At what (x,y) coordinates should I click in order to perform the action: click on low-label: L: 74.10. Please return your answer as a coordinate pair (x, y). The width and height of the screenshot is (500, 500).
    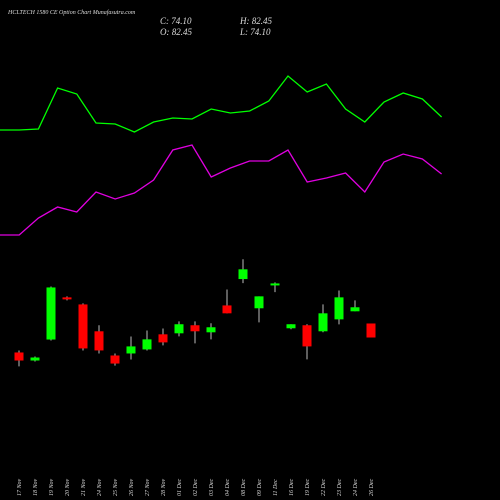
    Looking at the image, I should click on (255, 32).